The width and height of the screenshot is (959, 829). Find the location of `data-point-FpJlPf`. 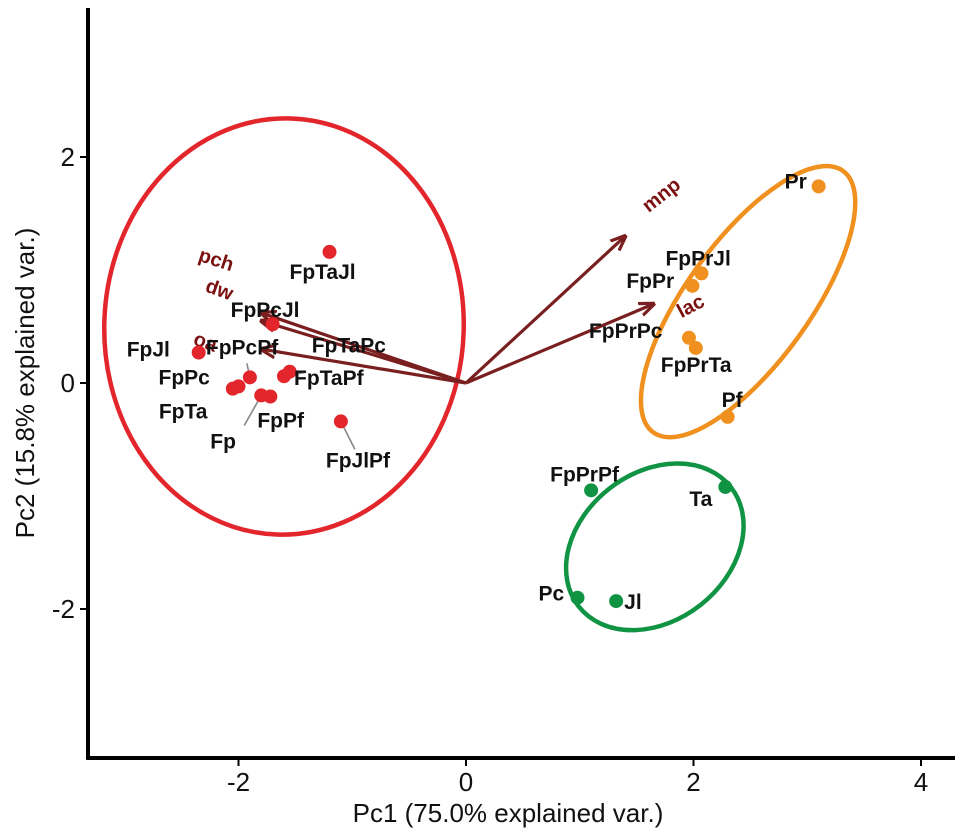

data-point-FpJlPf is located at coordinates (340, 421).